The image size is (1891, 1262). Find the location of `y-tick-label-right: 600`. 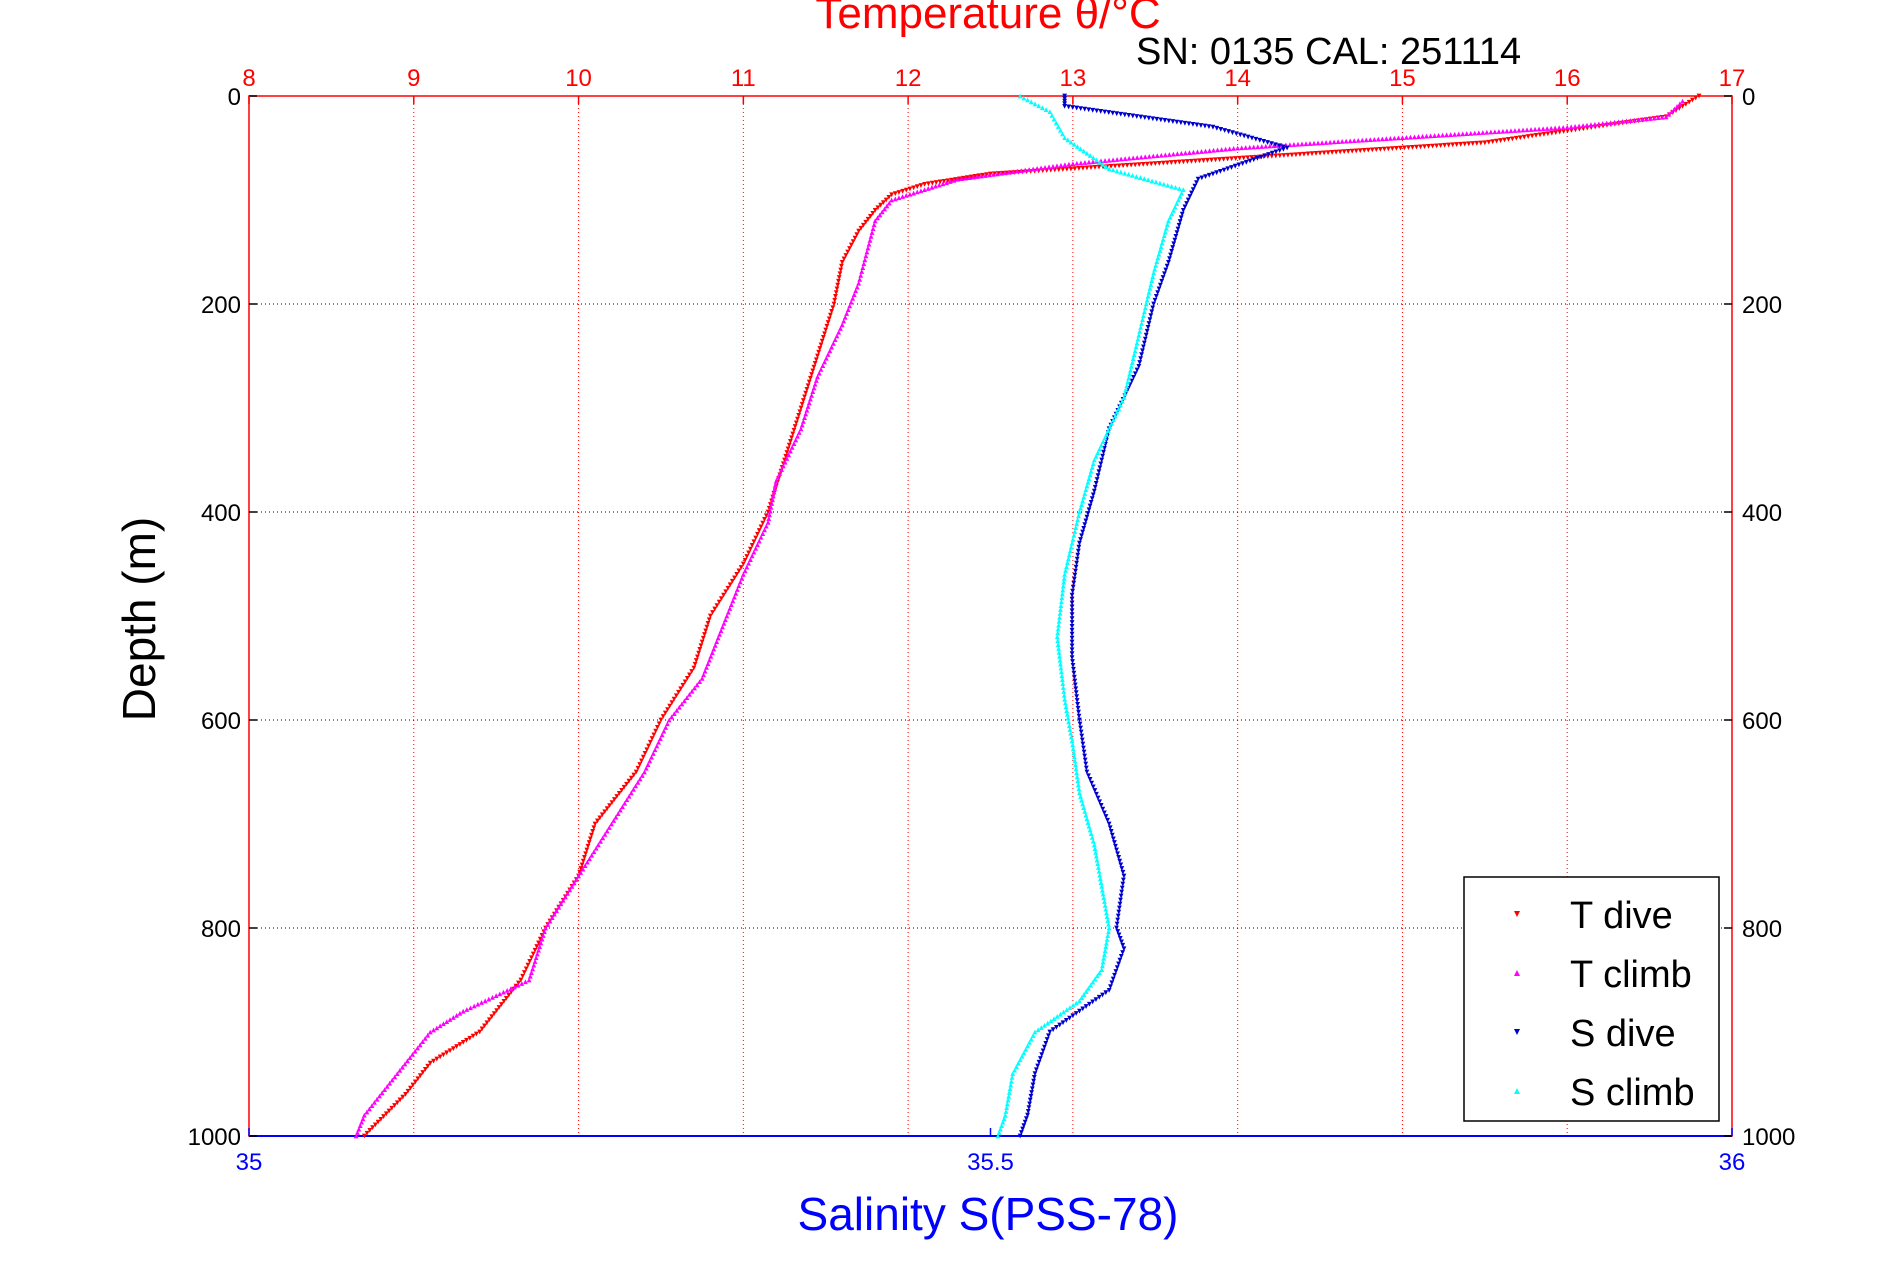

y-tick-label-right: 600 is located at coordinates (1762, 721).